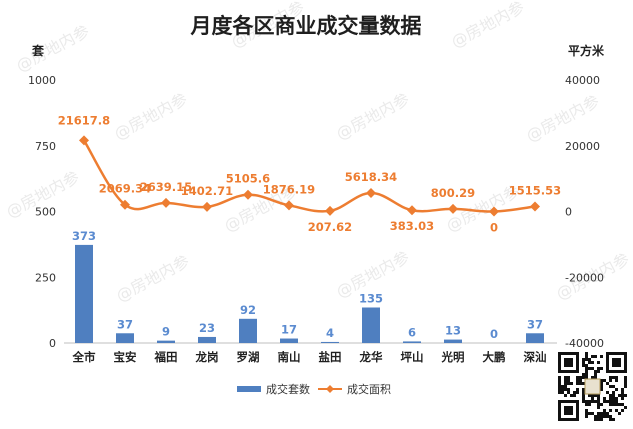 The width and height of the screenshot is (633, 429). I want to click on category-label: 深汕, so click(535, 357).